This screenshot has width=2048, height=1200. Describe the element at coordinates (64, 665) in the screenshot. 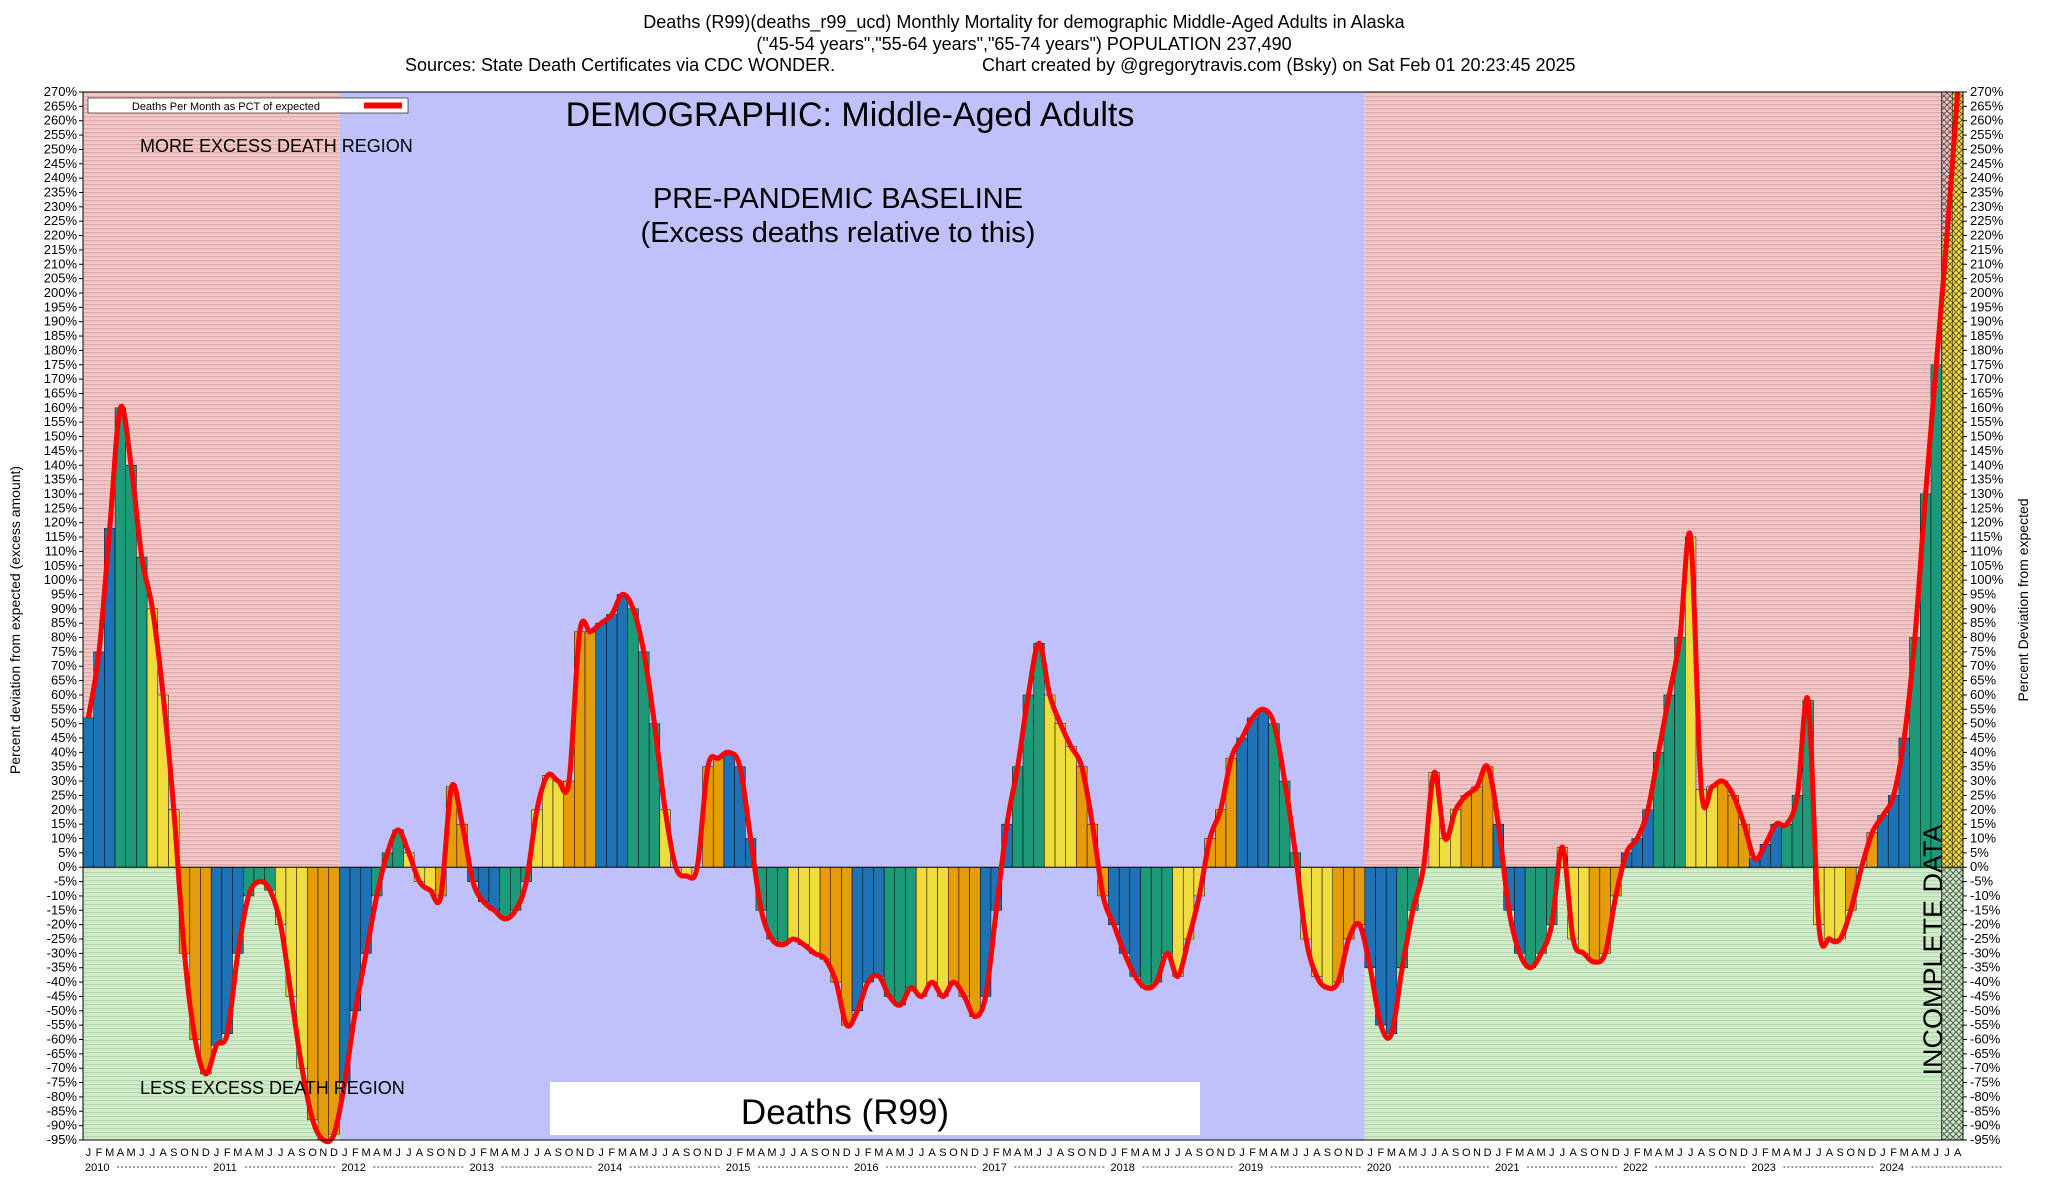

I see `y-tick-label-left: 70%` at that location.